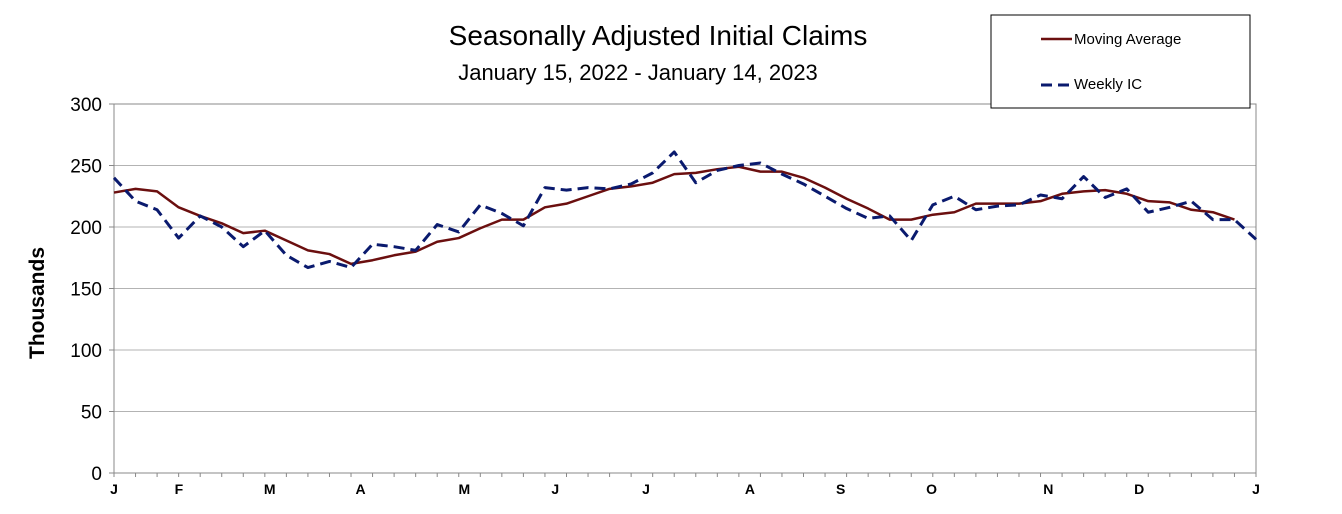  I want to click on x-tick-label: D, so click(1139, 489).